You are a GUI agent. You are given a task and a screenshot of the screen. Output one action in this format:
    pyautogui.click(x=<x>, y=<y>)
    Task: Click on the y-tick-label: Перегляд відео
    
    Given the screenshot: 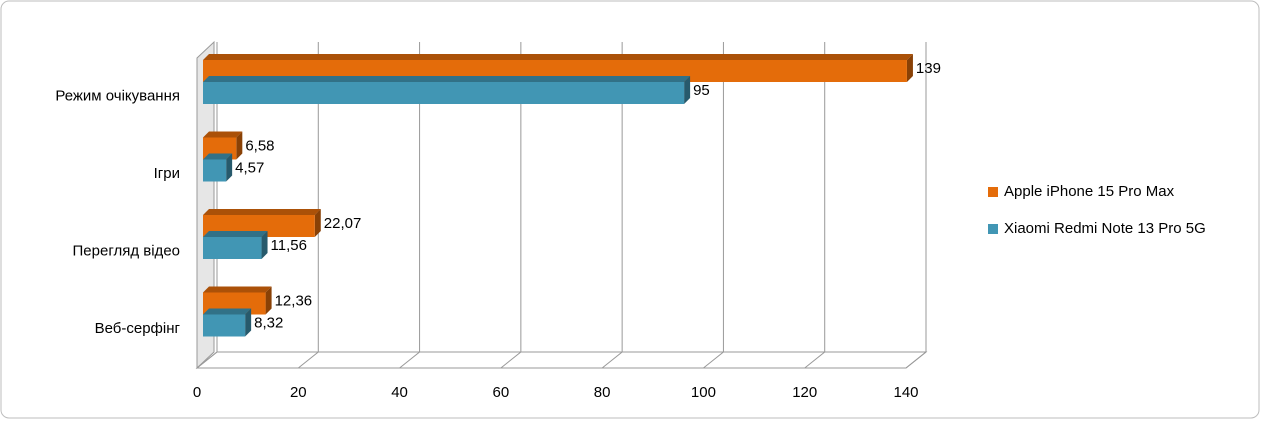 What is the action you would take?
    pyautogui.click(x=126, y=251)
    